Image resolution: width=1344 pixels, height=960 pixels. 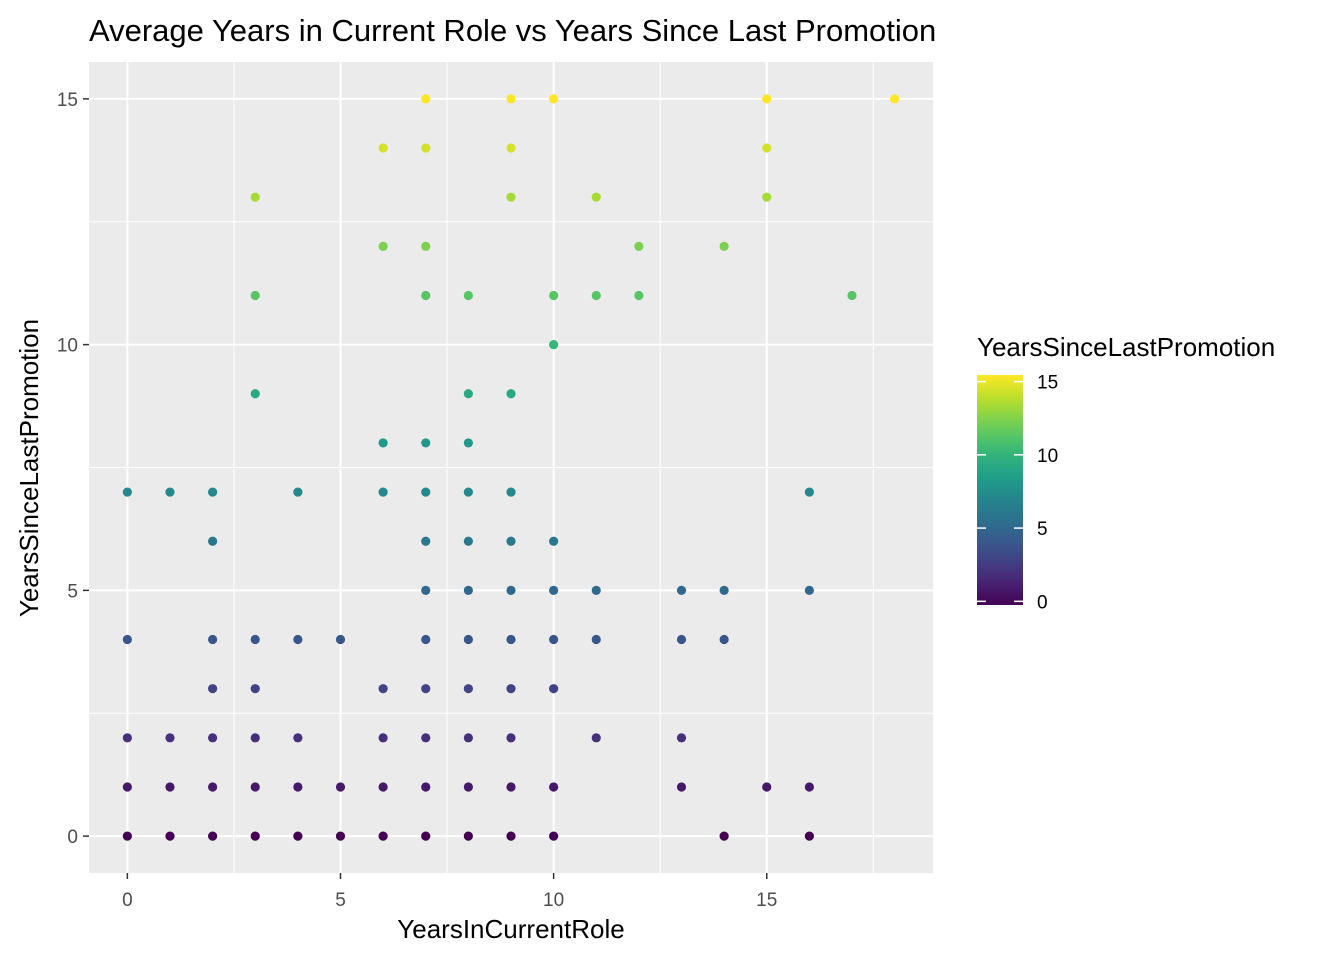 What do you see at coordinates (1126, 472) in the screenshot?
I see `color-legend: YearsSinceLastPromotion 0 5 10 15` at bounding box center [1126, 472].